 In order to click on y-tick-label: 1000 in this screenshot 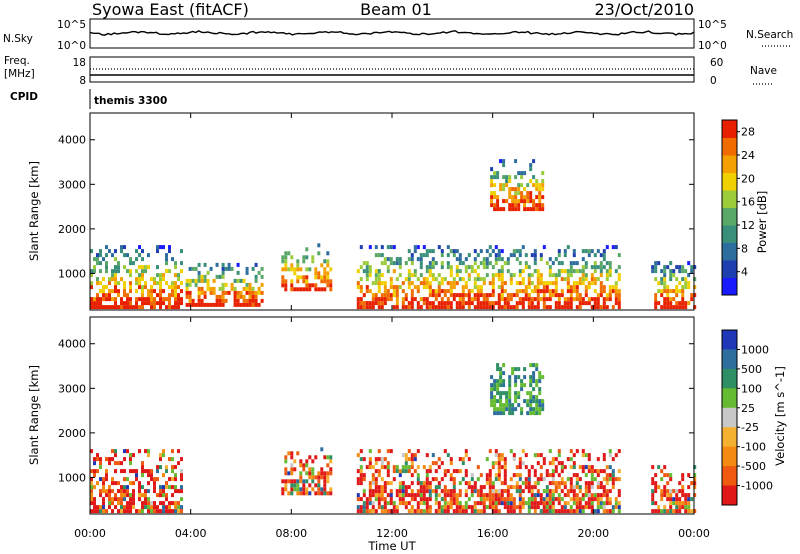, I will do `click(72, 477)`.